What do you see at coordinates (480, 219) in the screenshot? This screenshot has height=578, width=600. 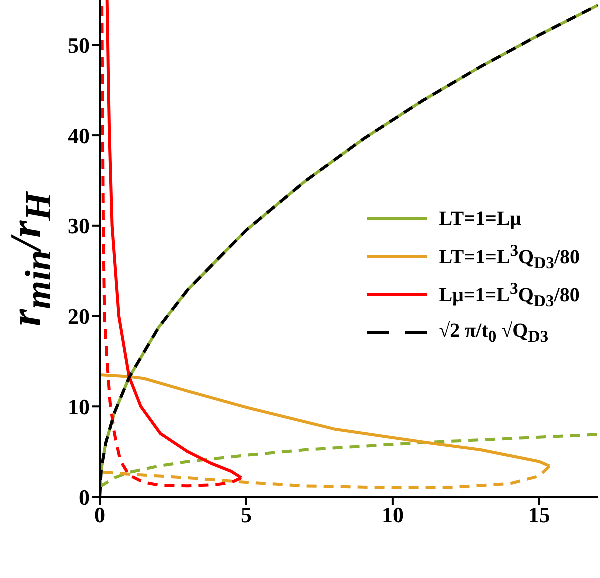 I see `legend-label: LT=1=Lμ` at bounding box center [480, 219].